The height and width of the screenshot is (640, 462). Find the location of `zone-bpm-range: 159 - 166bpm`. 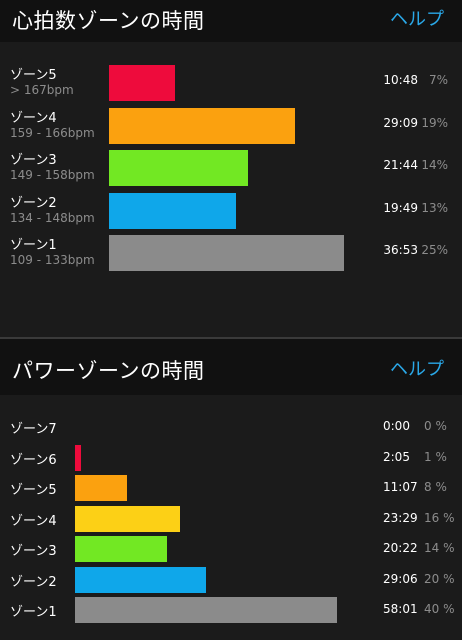

zone-bpm-range: 159 - 166bpm is located at coordinates (52, 132).